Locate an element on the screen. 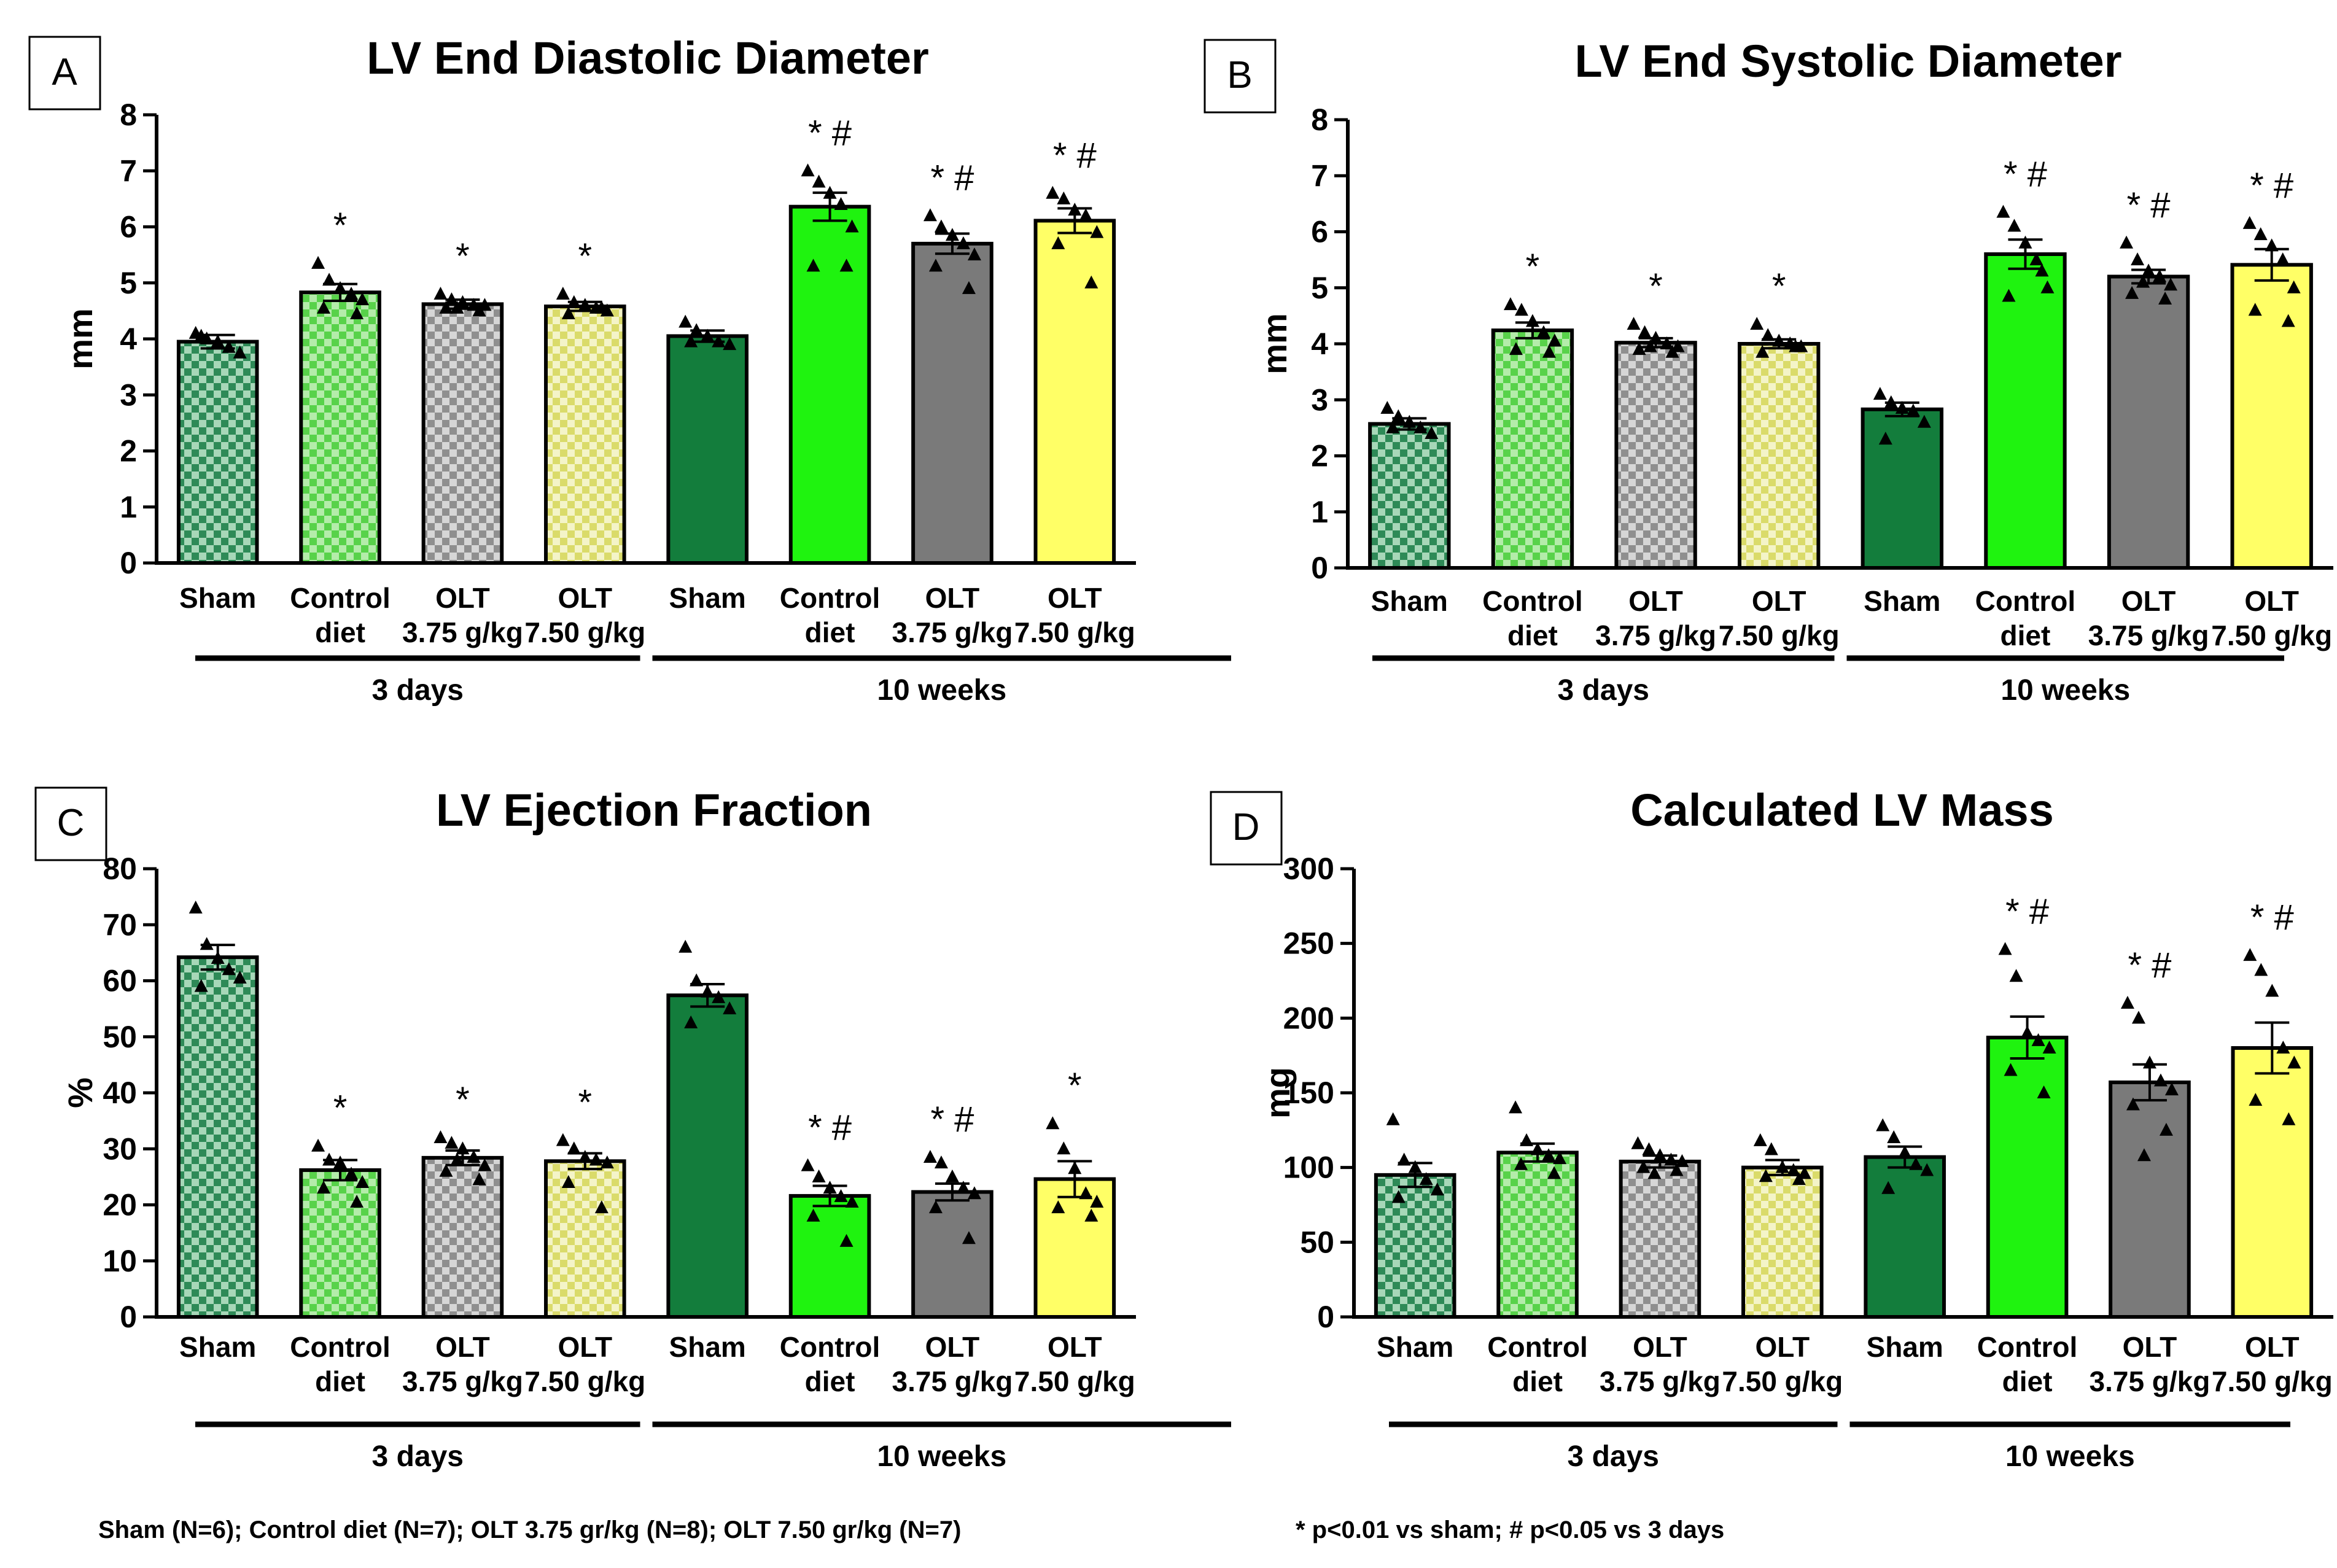 The width and height of the screenshot is (2337, 1568). y-tick-label: 2 is located at coordinates (128, 451).